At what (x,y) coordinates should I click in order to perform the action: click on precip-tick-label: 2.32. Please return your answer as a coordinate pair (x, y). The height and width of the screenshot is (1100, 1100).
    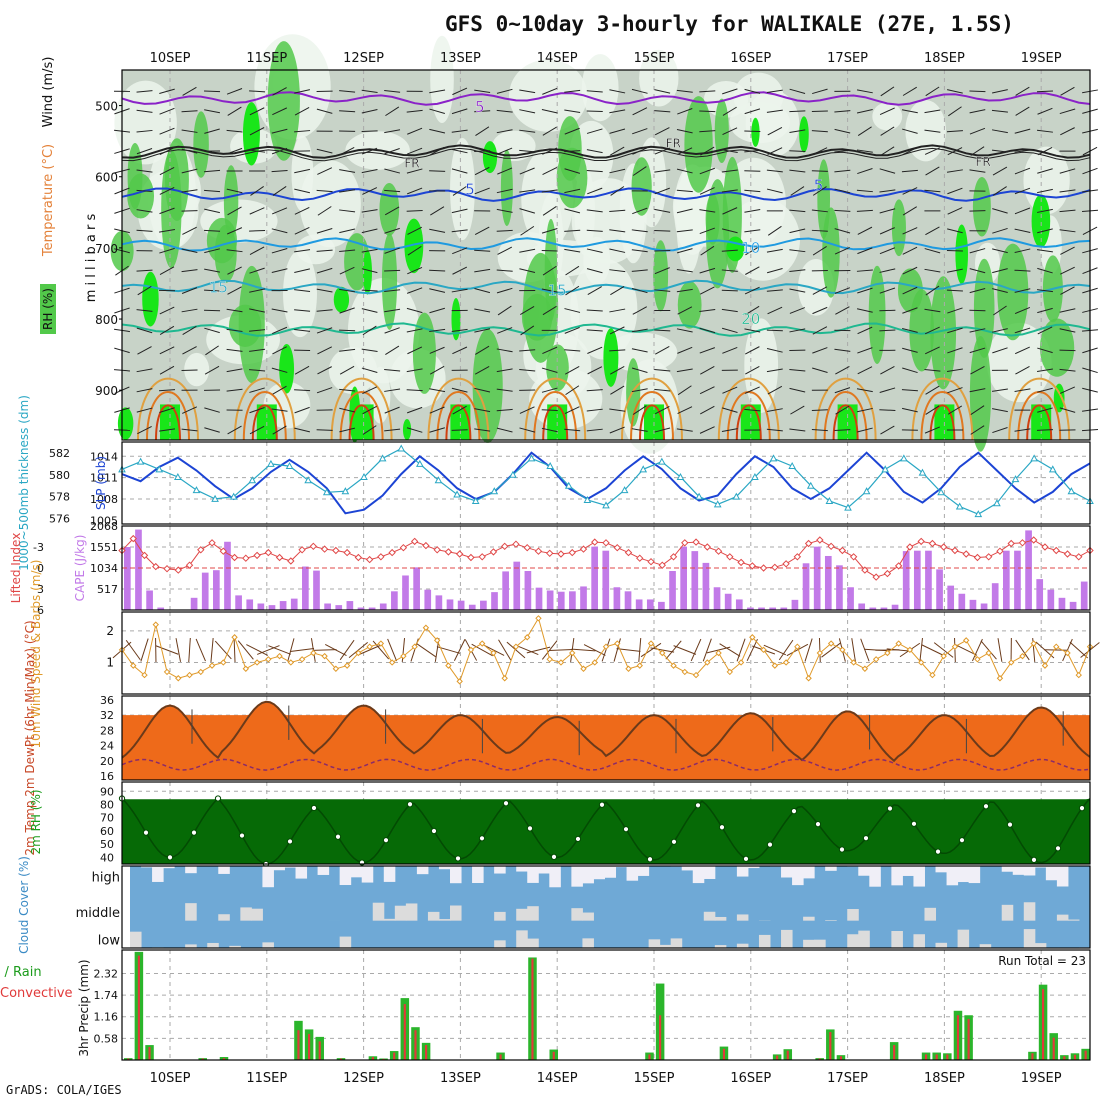
    Looking at the image, I should click on (106, 973).